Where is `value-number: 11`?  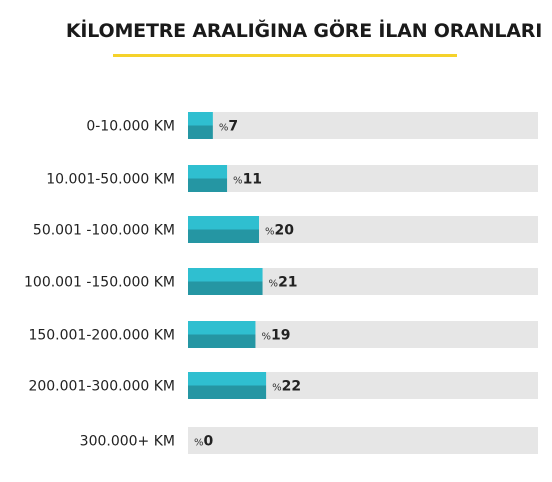 value-number: 11 is located at coordinates (252, 180).